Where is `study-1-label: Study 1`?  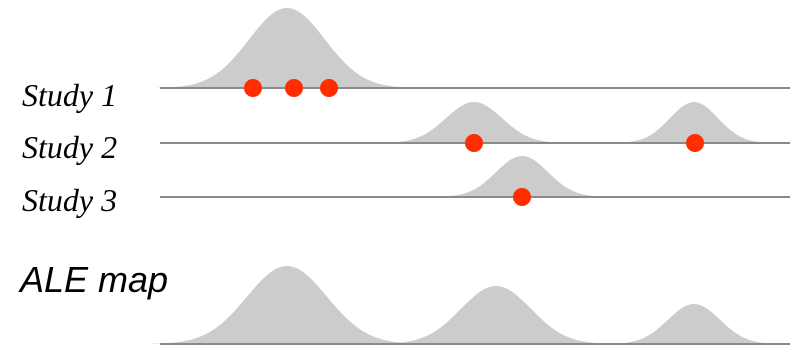
study-1-label: Study 1 is located at coordinates (69, 95).